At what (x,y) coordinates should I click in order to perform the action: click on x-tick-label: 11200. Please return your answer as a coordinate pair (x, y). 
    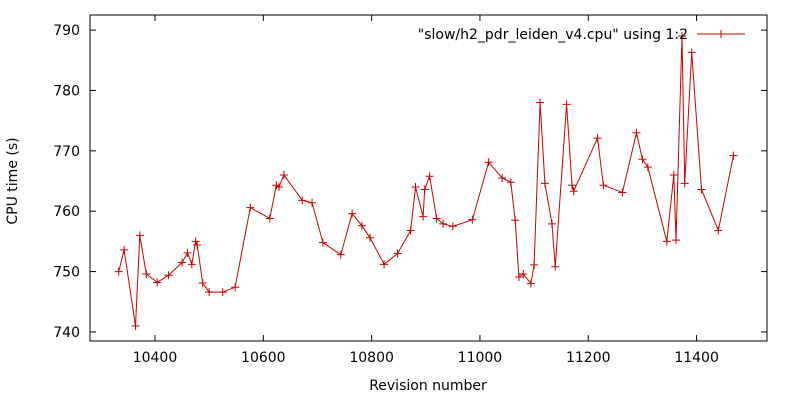
    Looking at the image, I should click on (588, 358).